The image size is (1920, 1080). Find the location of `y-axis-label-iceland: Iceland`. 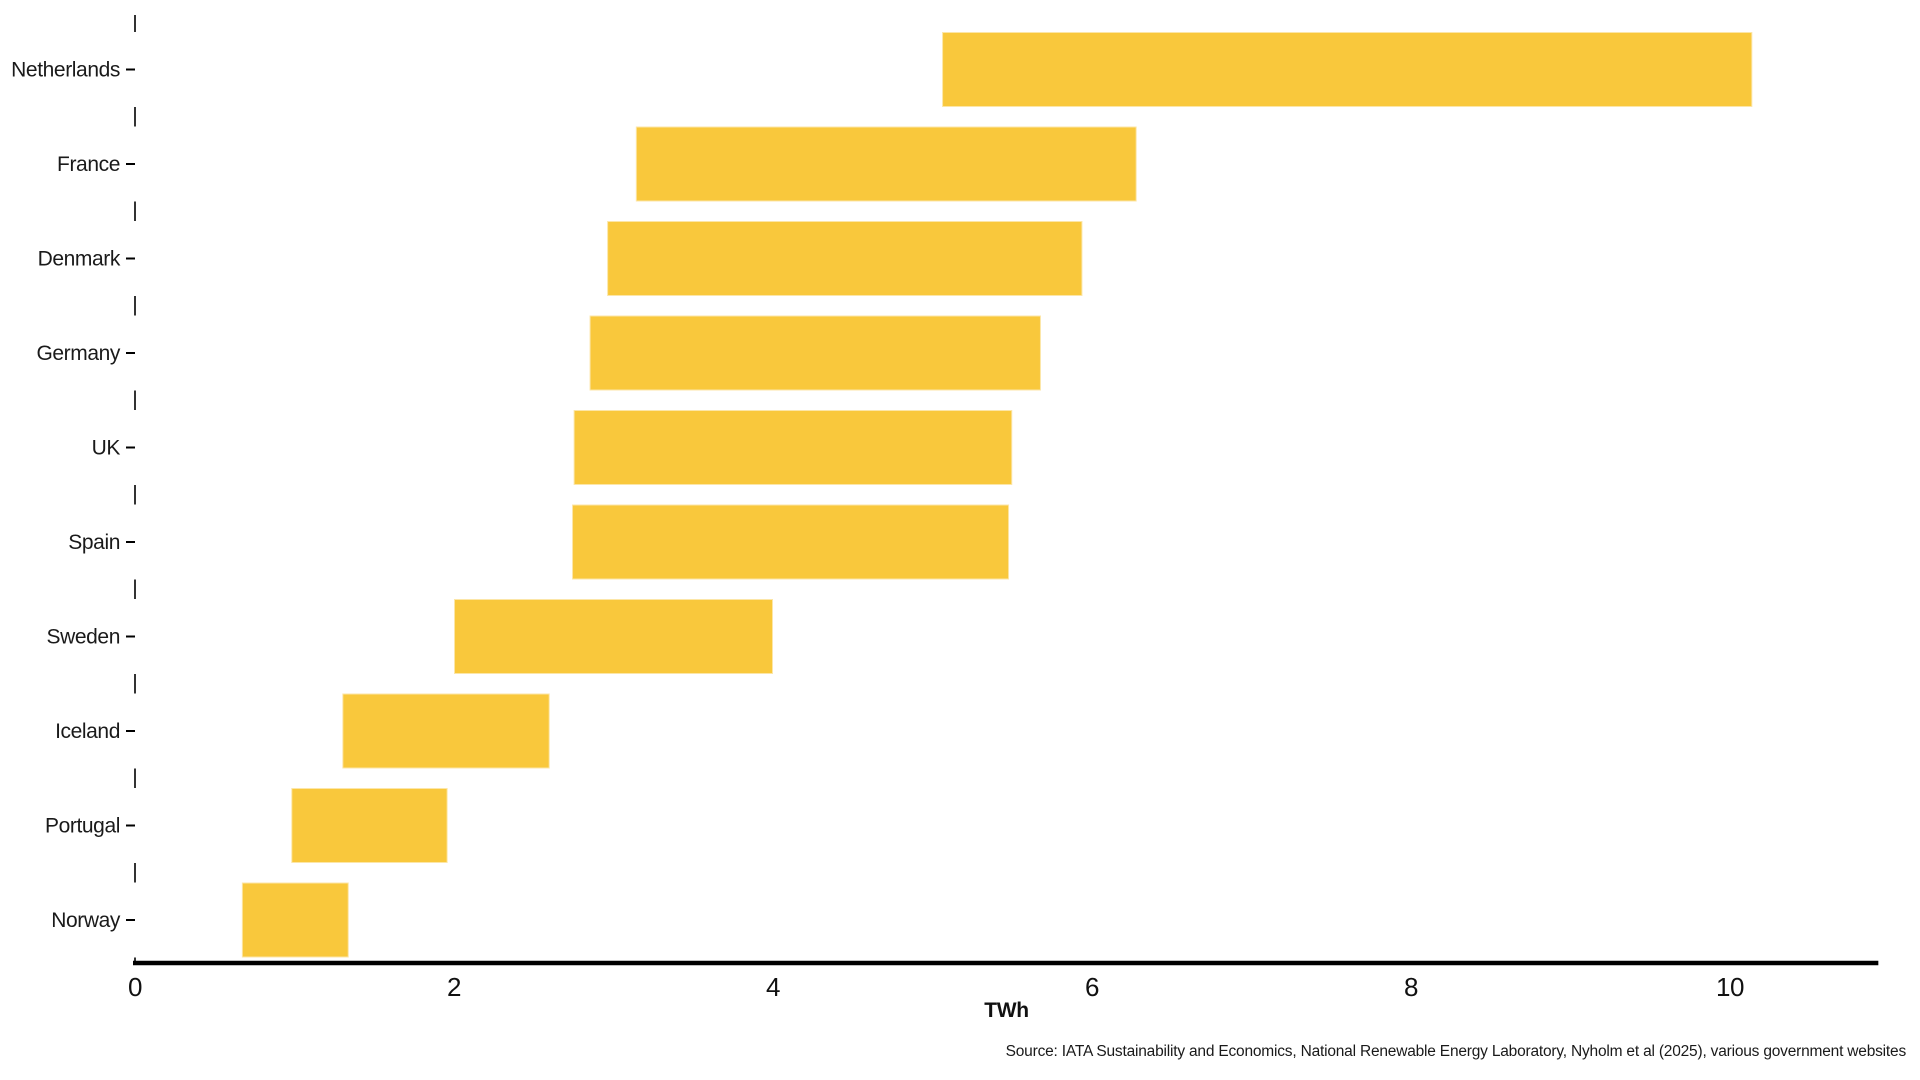

y-axis-label-iceland: Iceland is located at coordinates (87, 731).